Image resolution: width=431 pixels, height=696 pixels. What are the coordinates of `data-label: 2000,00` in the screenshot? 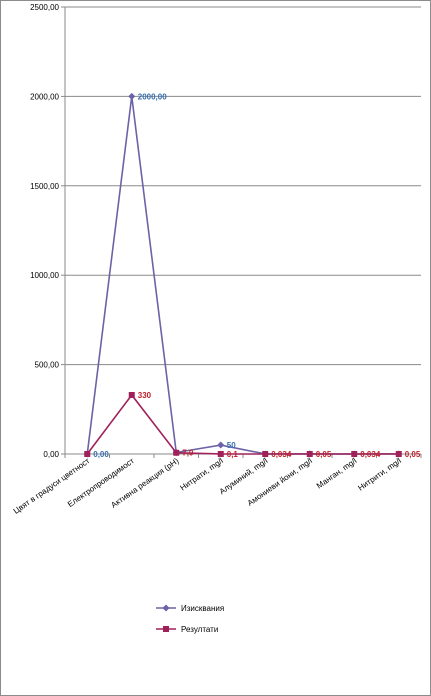 It's located at (152, 96).